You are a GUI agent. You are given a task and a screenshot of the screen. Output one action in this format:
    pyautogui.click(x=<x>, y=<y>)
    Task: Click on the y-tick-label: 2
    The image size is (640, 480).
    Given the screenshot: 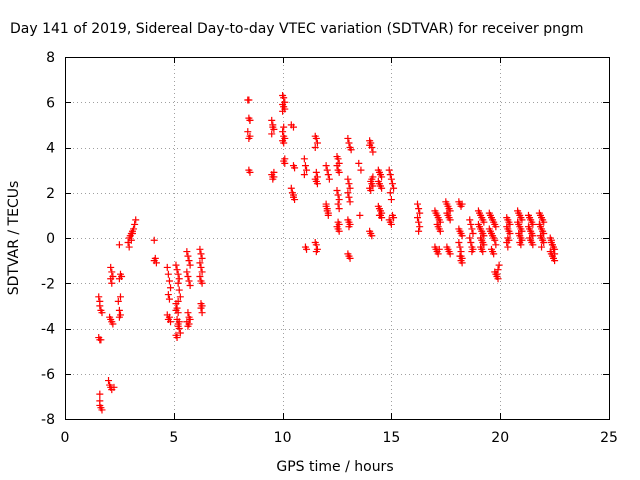 What is the action you would take?
    pyautogui.click(x=50, y=194)
    